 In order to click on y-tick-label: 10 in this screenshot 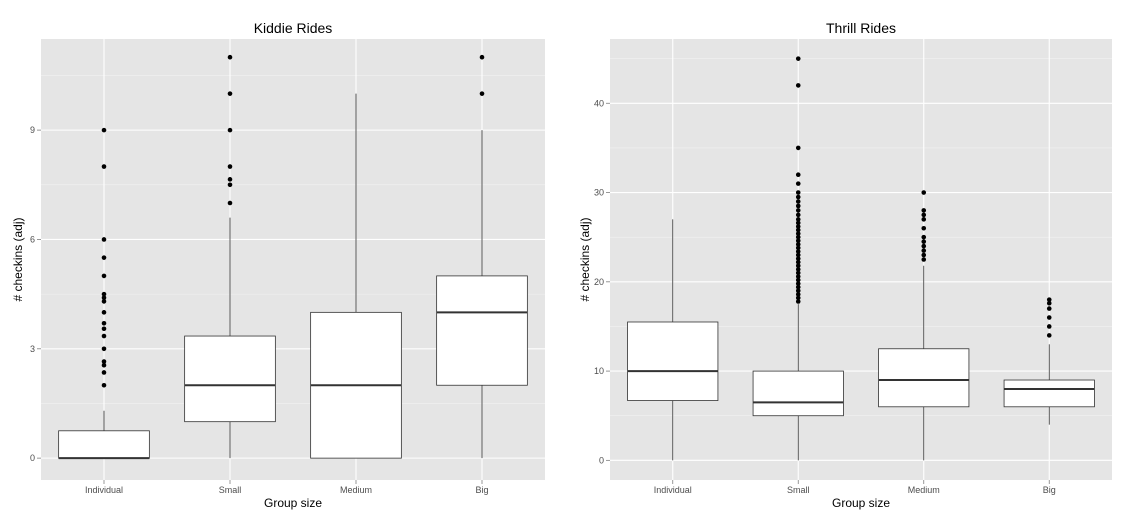, I will do `click(599, 371)`.